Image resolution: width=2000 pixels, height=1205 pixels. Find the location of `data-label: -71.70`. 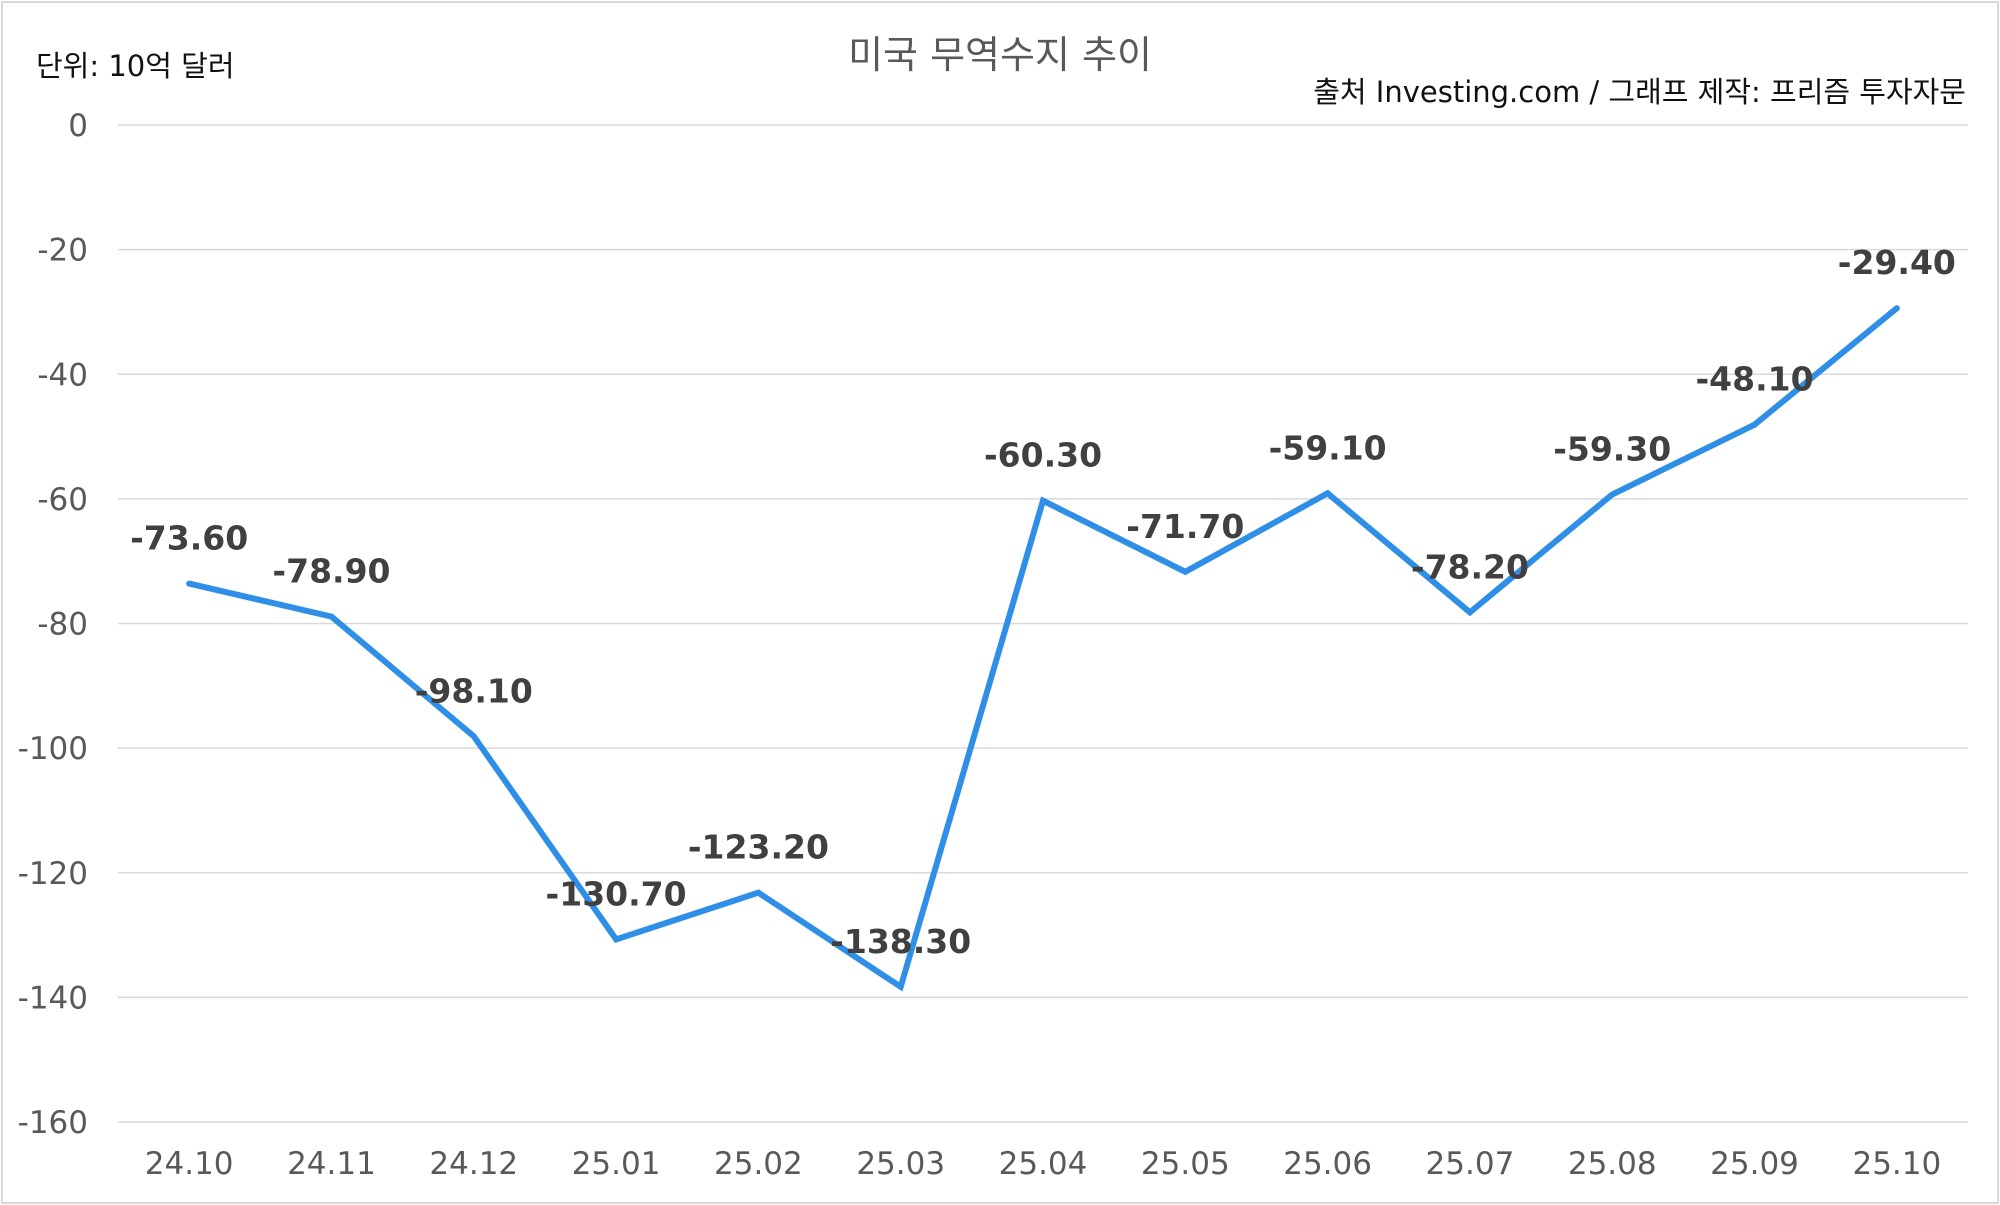

data-label: -71.70 is located at coordinates (1185, 526).